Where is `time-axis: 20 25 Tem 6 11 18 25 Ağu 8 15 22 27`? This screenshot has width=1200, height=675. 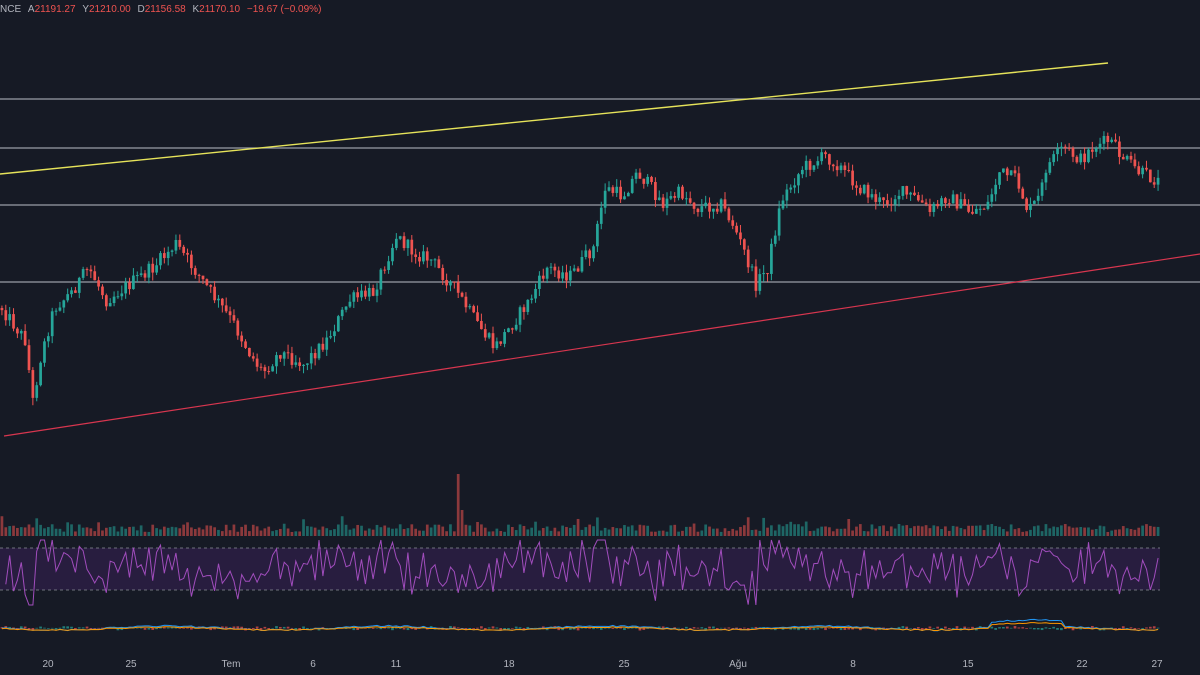 time-axis: 20 25 Tem 6 11 18 25 Ağu 8 15 22 27 is located at coordinates (600, 665).